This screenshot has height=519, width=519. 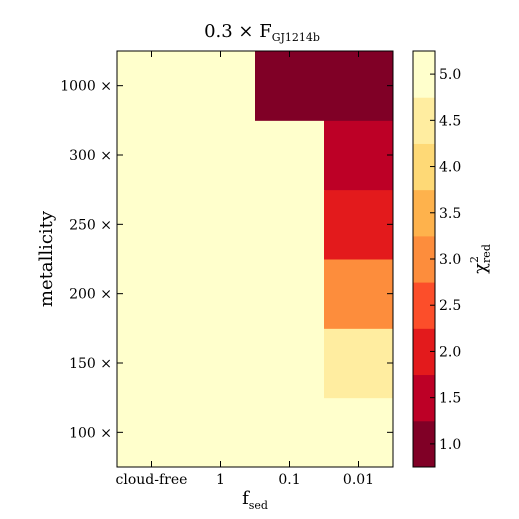 What do you see at coordinates (90, 225) in the screenshot?
I see `y-tick-label: 250 ×` at bounding box center [90, 225].